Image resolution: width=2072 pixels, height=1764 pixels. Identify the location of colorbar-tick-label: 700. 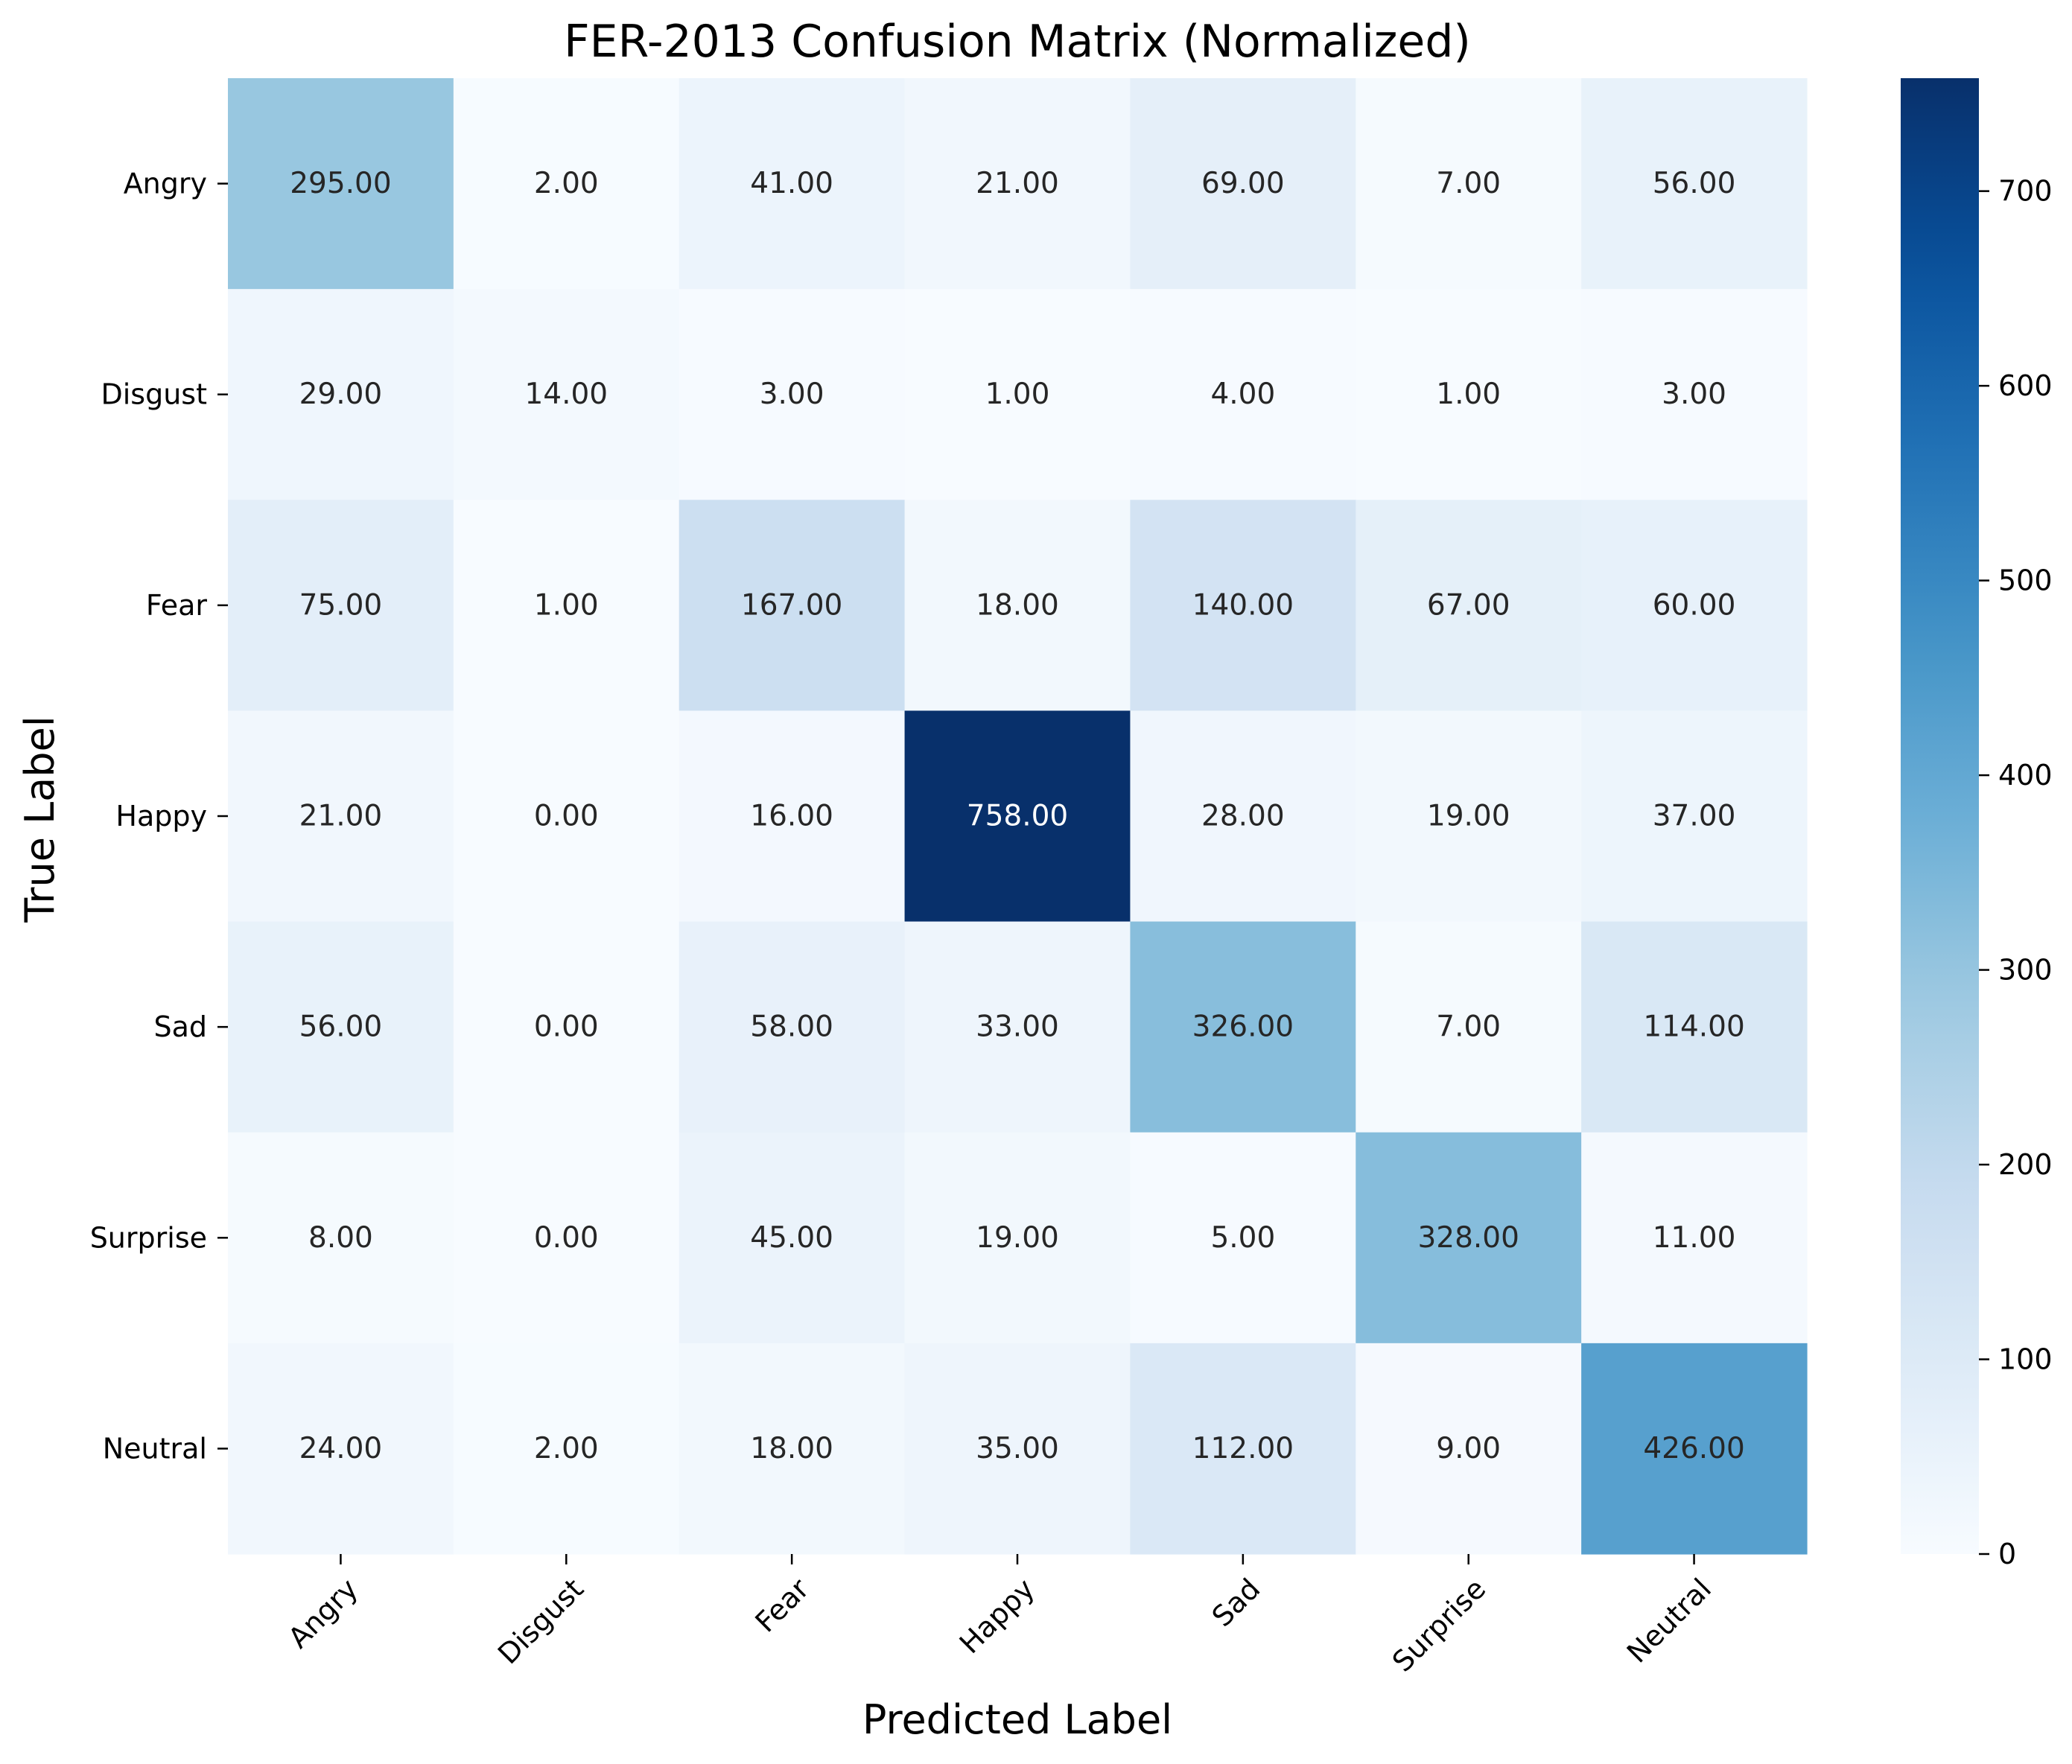
(2025, 191).